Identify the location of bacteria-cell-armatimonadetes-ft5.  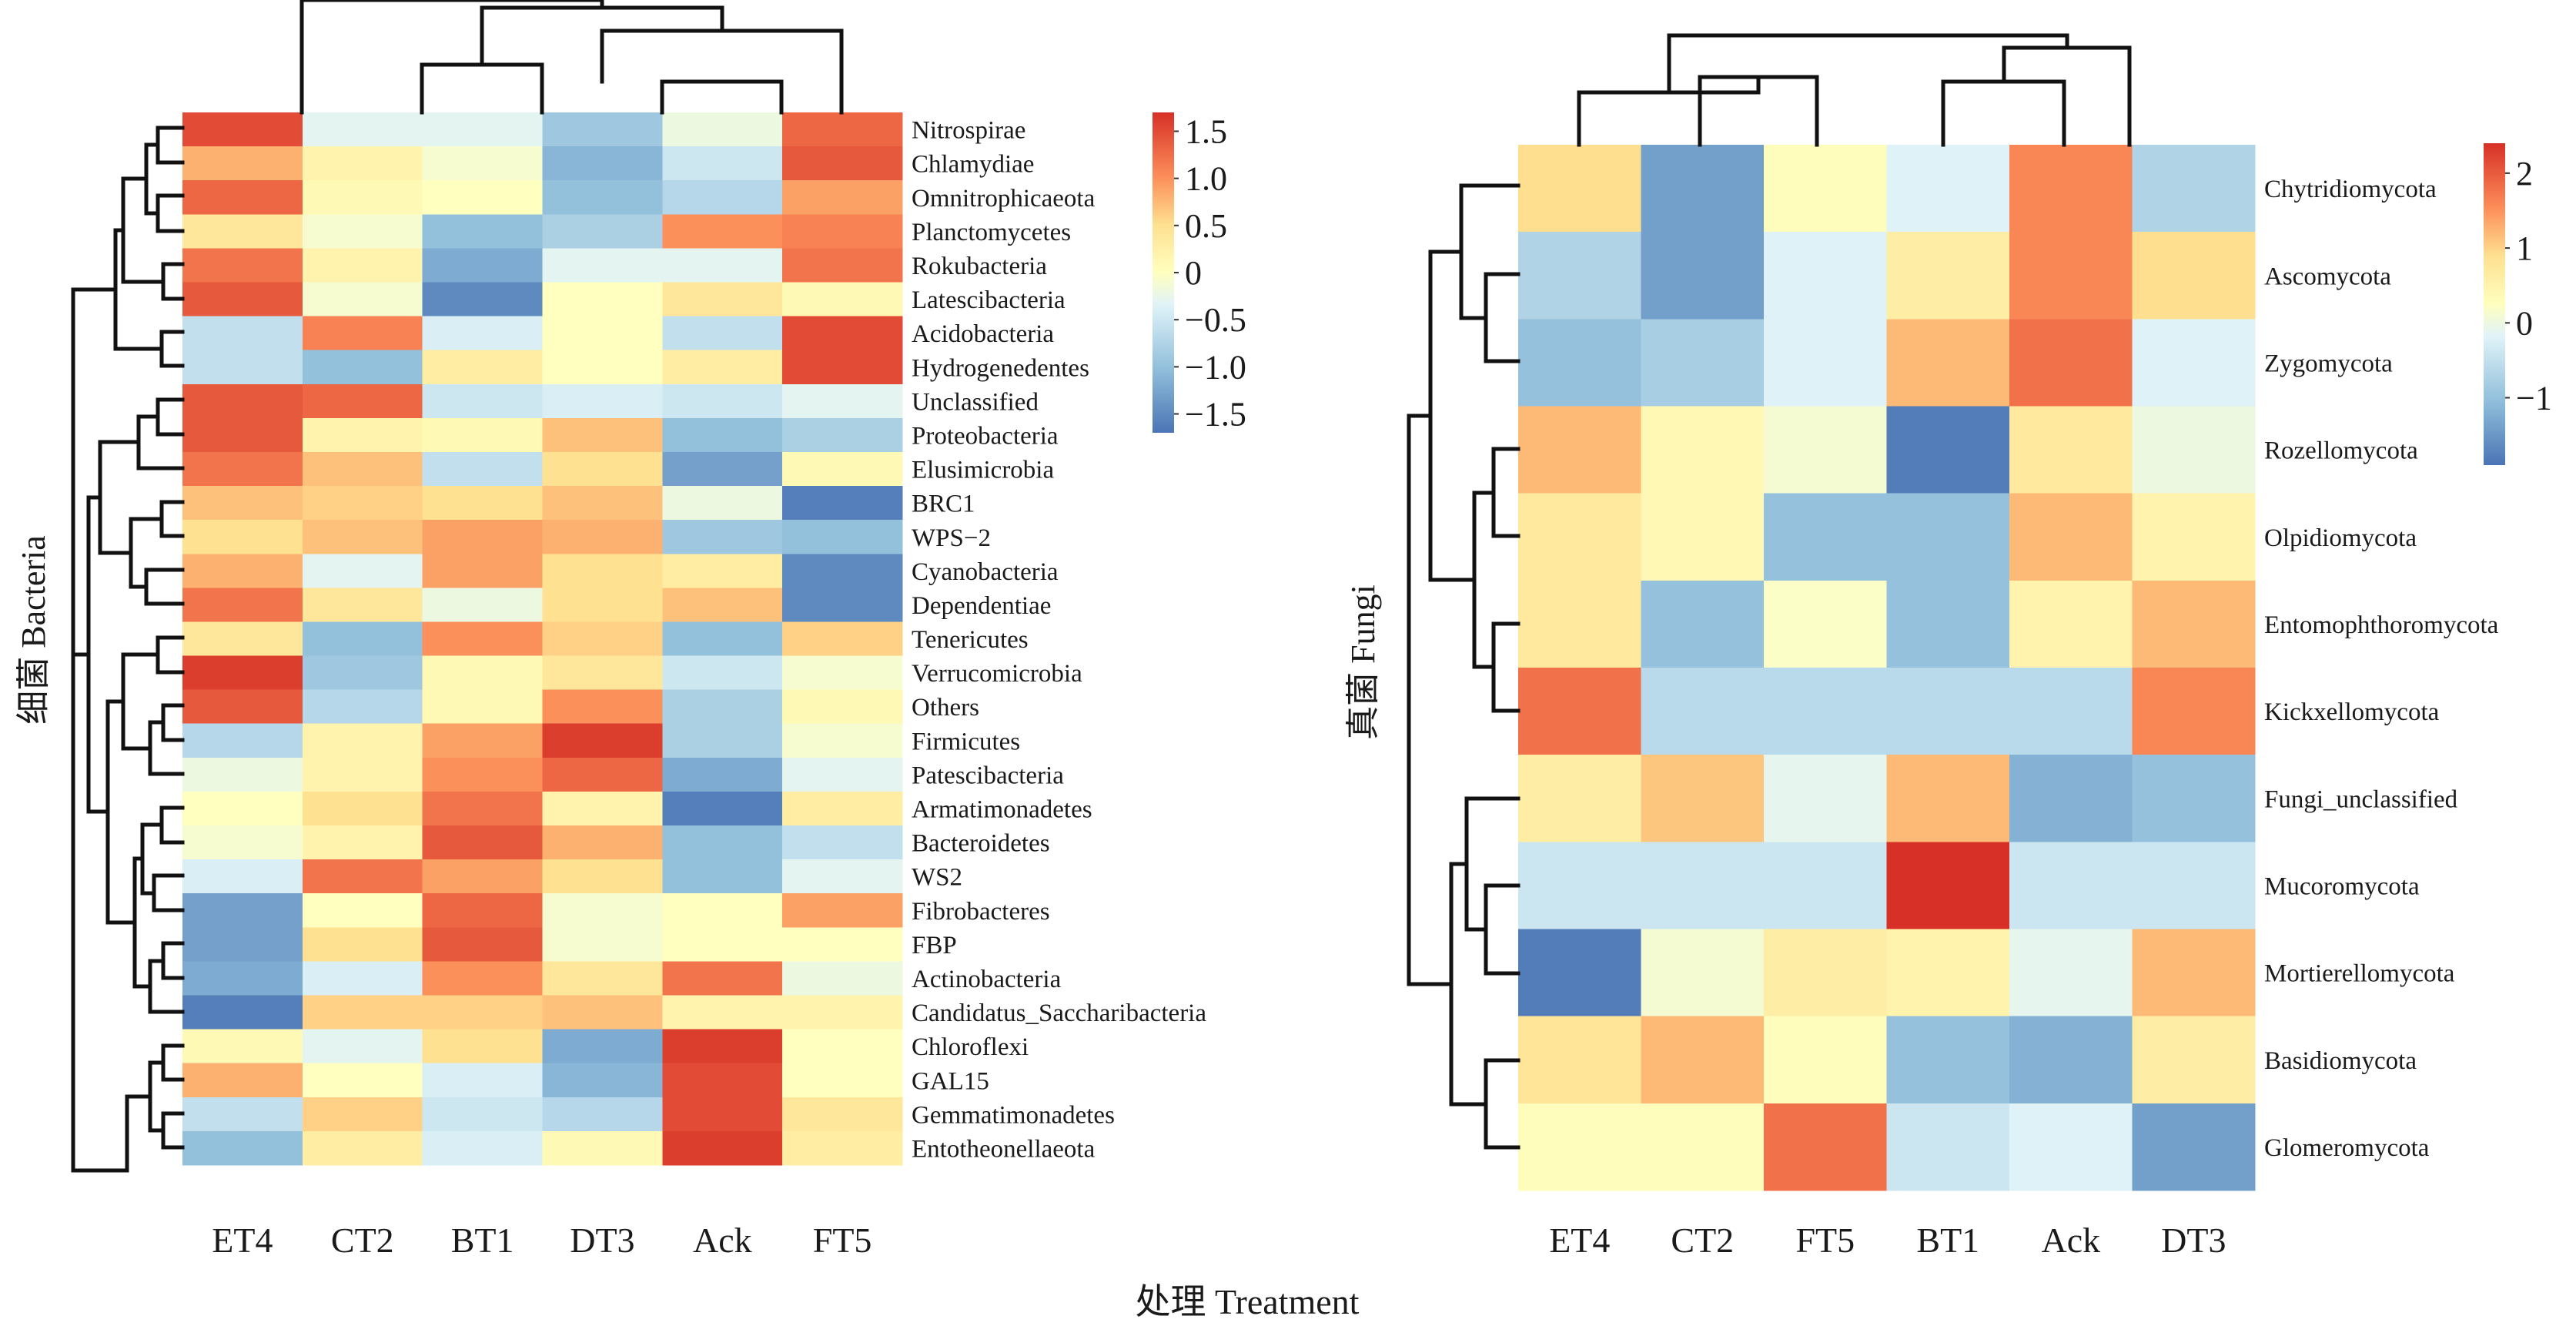
(843, 808).